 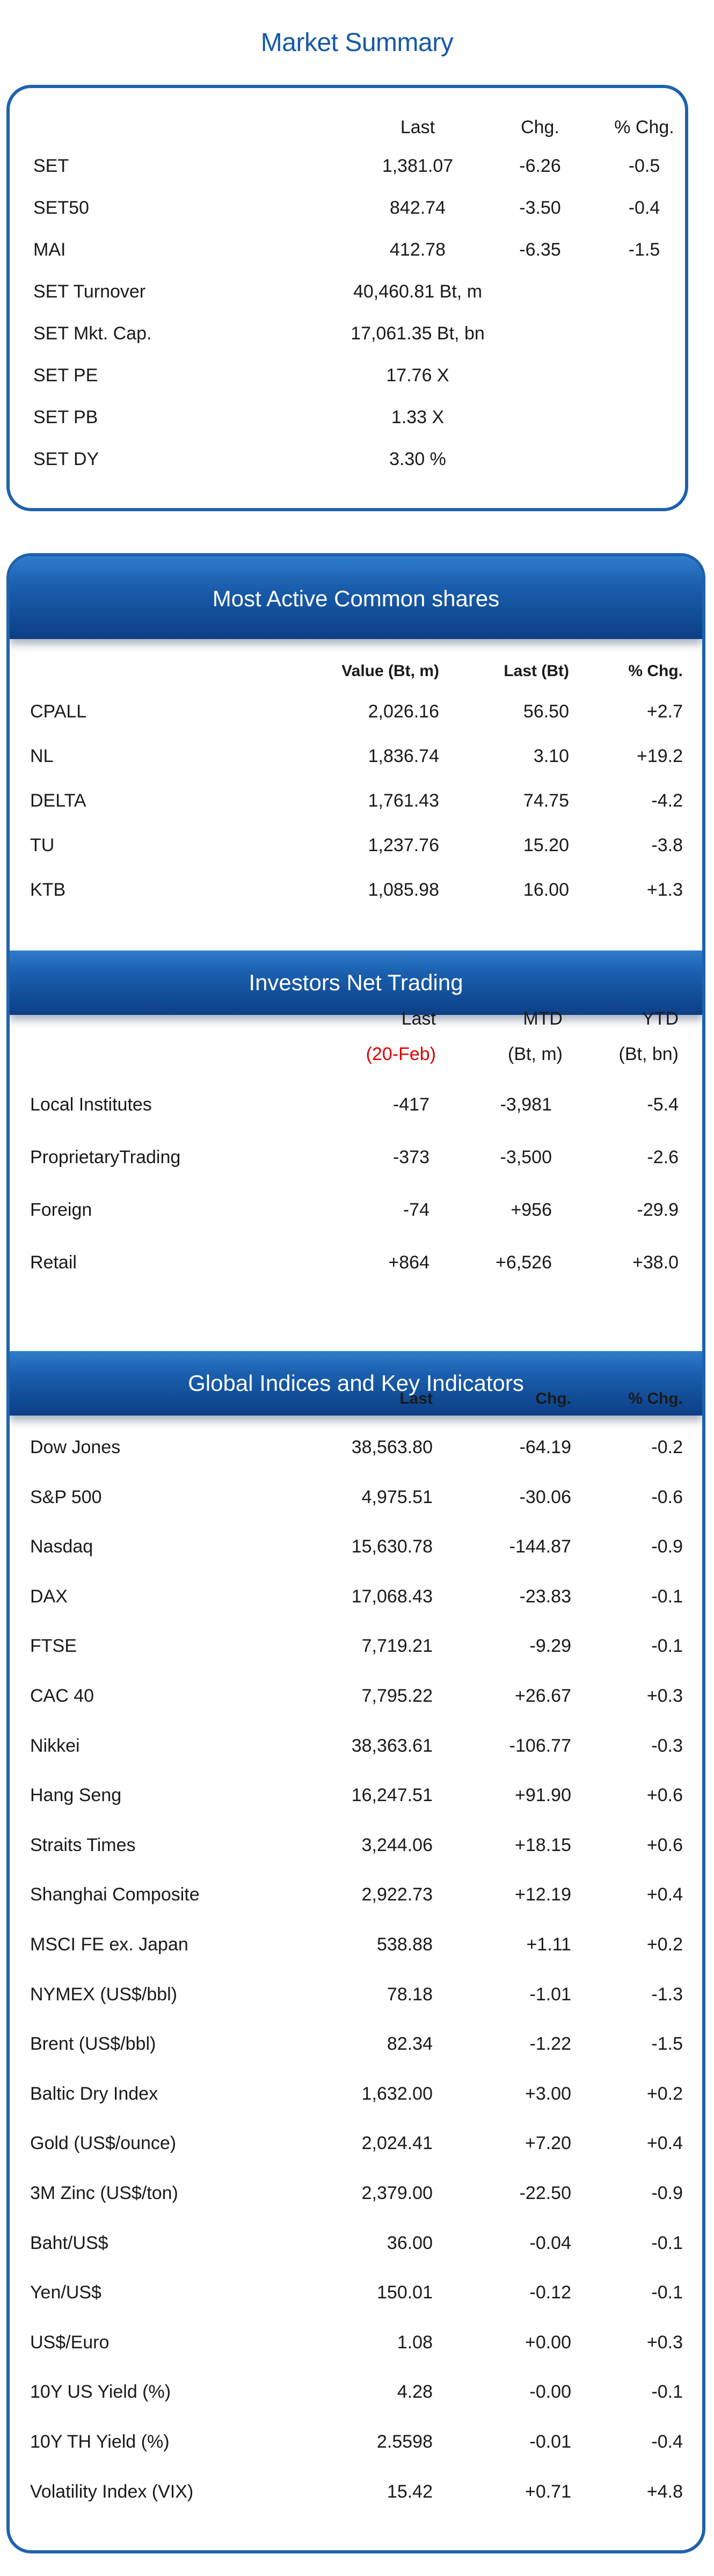 What do you see at coordinates (392, 1745) in the screenshot?
I see `last-value: 38,363.61` at bounding box center [392, 1745].